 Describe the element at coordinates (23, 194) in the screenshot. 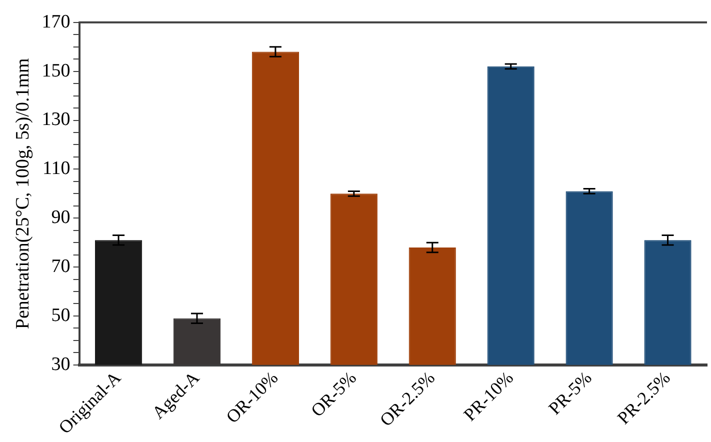

I see `y-axis-title: Penetration(25°C, 100g, 5s)/0.1mm` at that location.